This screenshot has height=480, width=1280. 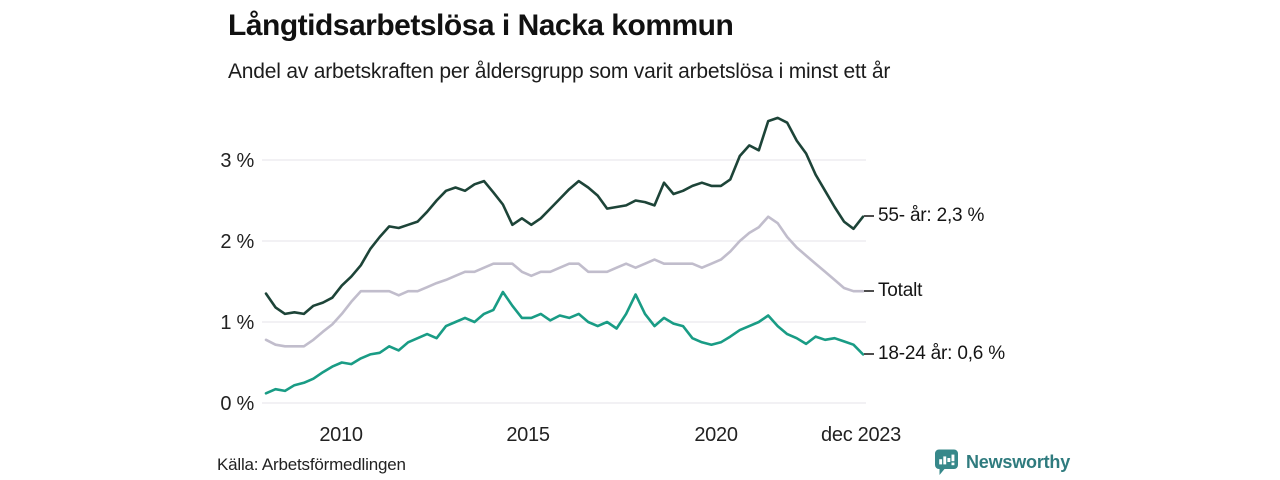 I want to click on chart-title: Långtidsarbetslösa i Nacka kommun, so click(x=481, y=25).